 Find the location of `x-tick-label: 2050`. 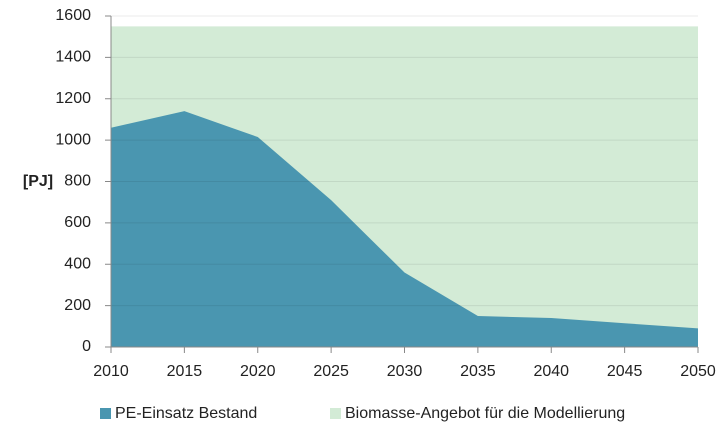

x-tick-label: 2050 is located at coordinates (698, 371).